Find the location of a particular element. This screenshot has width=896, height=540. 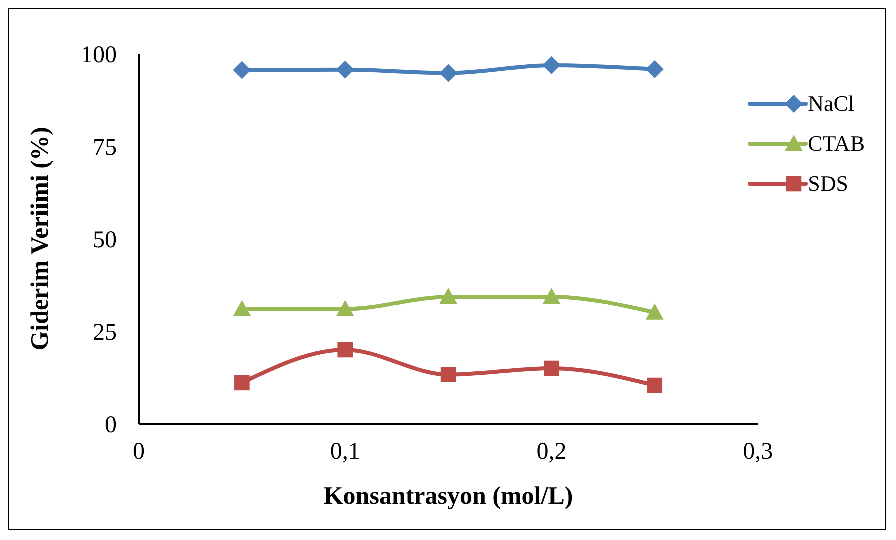

legend-label: SDS is located at coordinates (828, 184).